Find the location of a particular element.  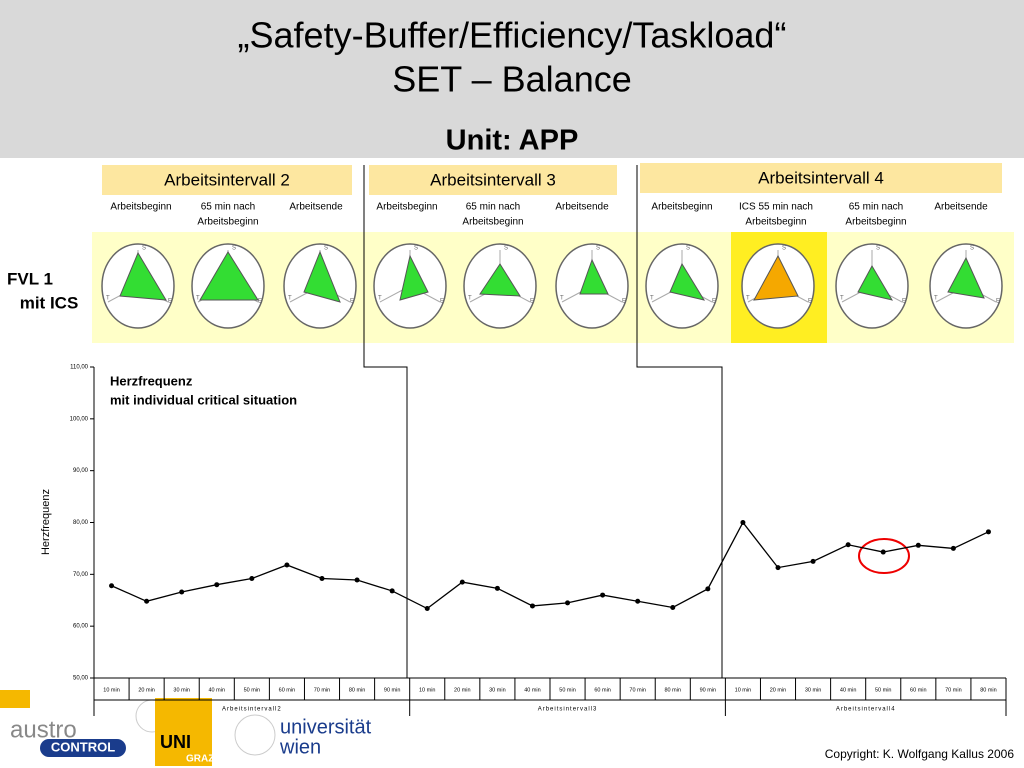

title: „Safety-Buffer/Efficiency/Taskload“ is located at coordinates (512, 35).